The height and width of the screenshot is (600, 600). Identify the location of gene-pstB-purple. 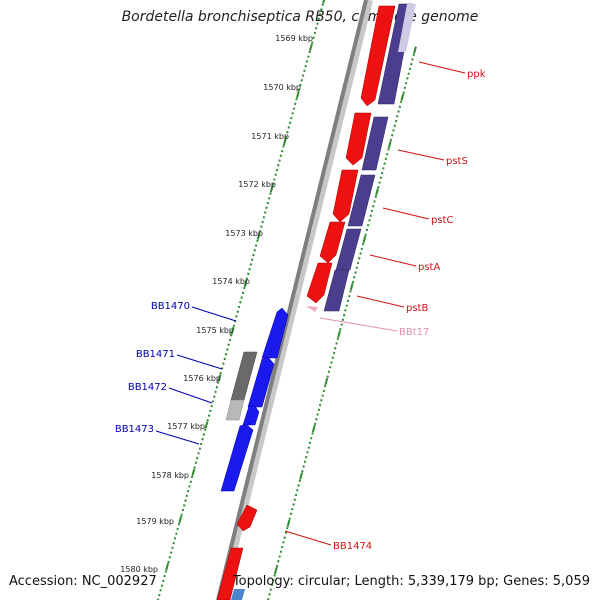
(336, 290).